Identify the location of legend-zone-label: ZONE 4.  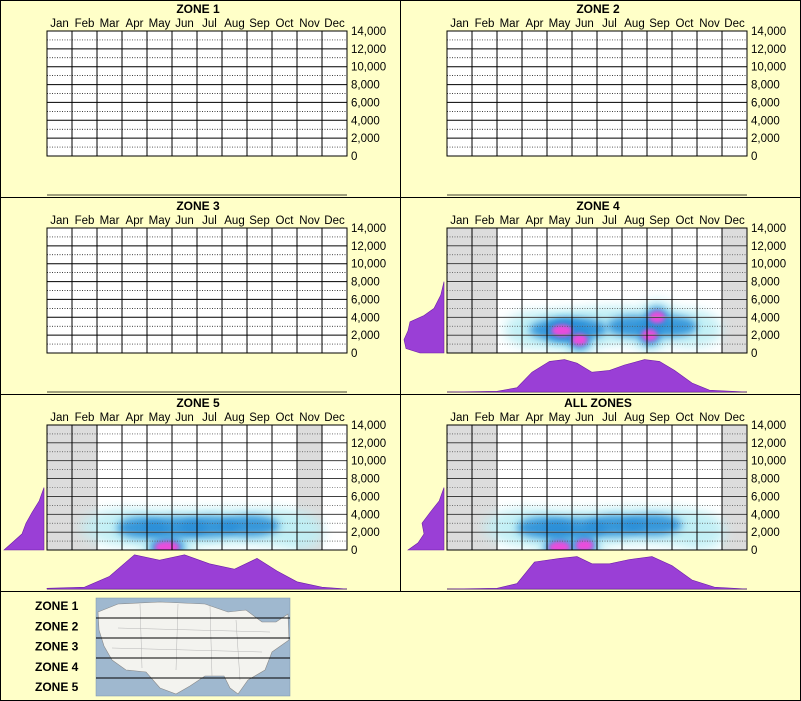
(57, 667).